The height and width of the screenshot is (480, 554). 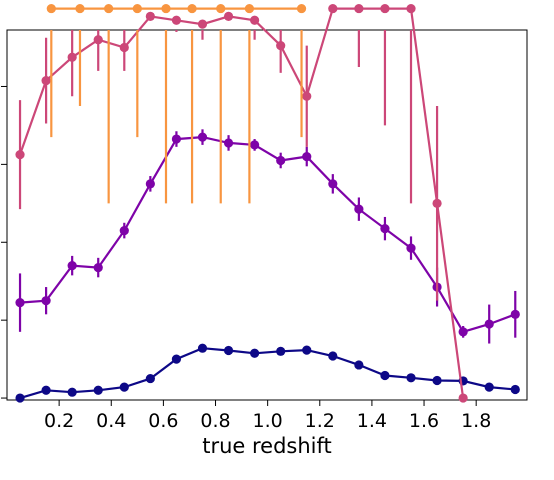 I want to click on x-tick-label: 0.8, so click(x=215, y=421).